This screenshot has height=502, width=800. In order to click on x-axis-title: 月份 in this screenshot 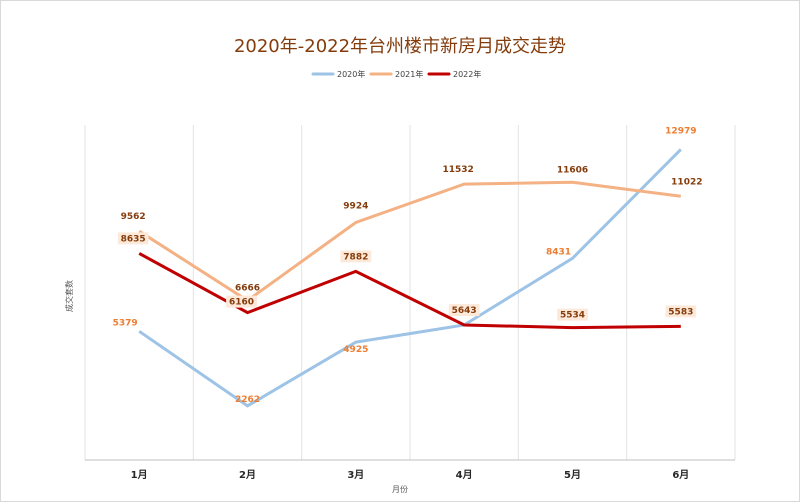, I will do `click(400, 489)`.